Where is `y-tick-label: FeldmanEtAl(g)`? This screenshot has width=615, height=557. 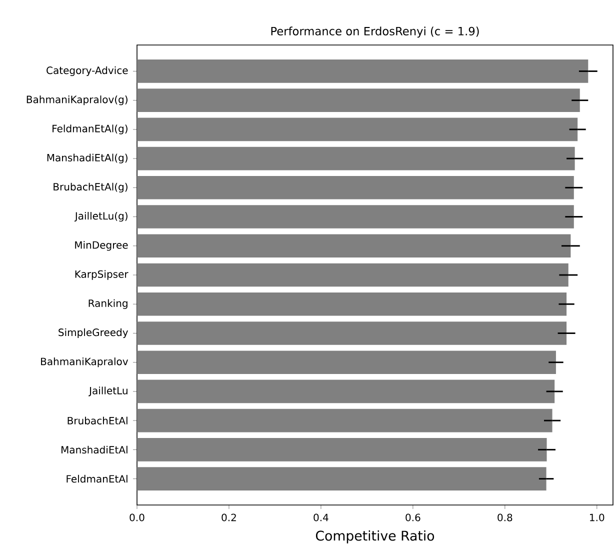 y-tick-label: FeldmanEtAl(g) is located at coordinates (90, 129).